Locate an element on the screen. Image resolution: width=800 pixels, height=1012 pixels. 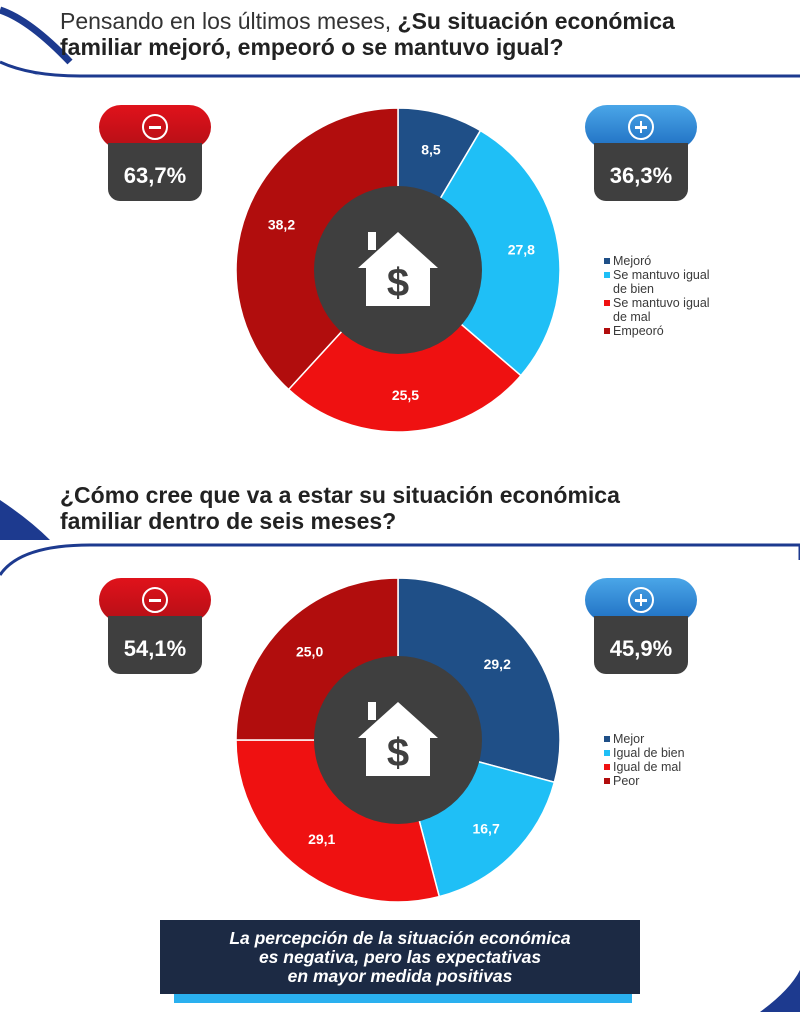
legend-label: Se mantuvo igual de mal is located at coordinates (661, 310).